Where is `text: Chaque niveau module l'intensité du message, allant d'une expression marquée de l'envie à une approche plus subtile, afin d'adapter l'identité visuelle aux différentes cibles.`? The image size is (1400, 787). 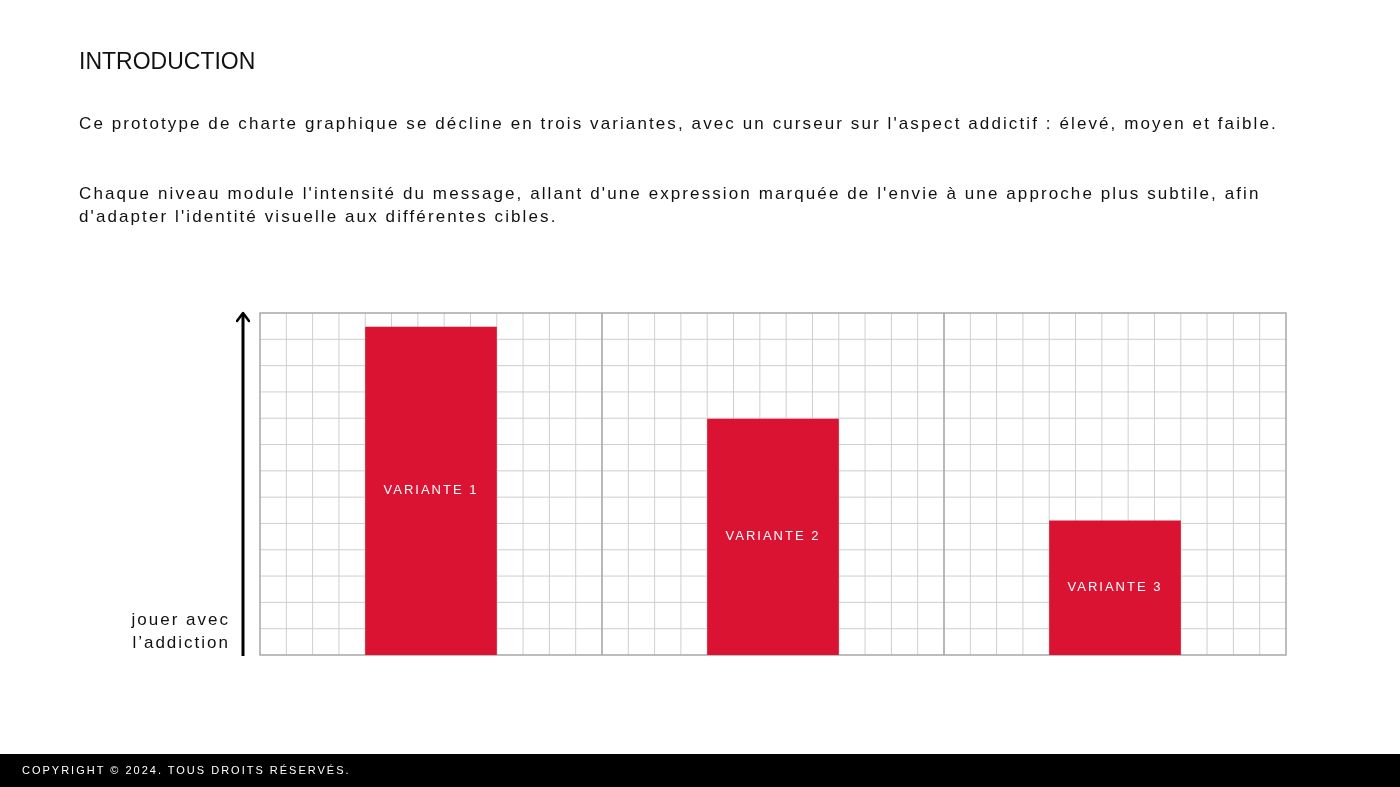 text: Chaque niveau module l'intensité du message, allant d'une expression marquée de l'envie à une approche plus subtile, afin d'adapter l'identité visuelle aux différentes cibles. is located at coordinates (670, 205).